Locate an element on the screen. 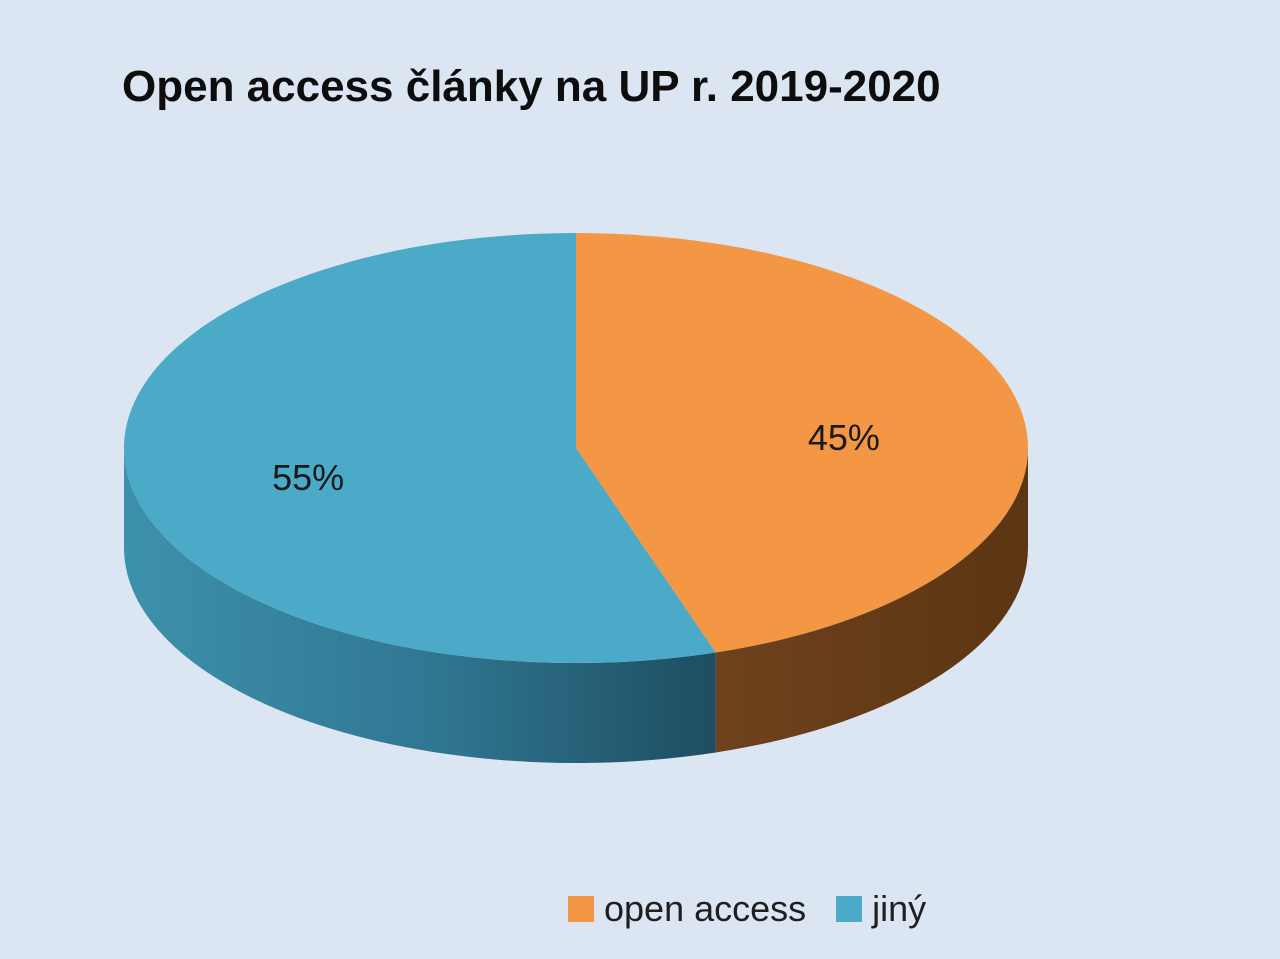  legend: open access jiný is located at coordinates (747, 909).